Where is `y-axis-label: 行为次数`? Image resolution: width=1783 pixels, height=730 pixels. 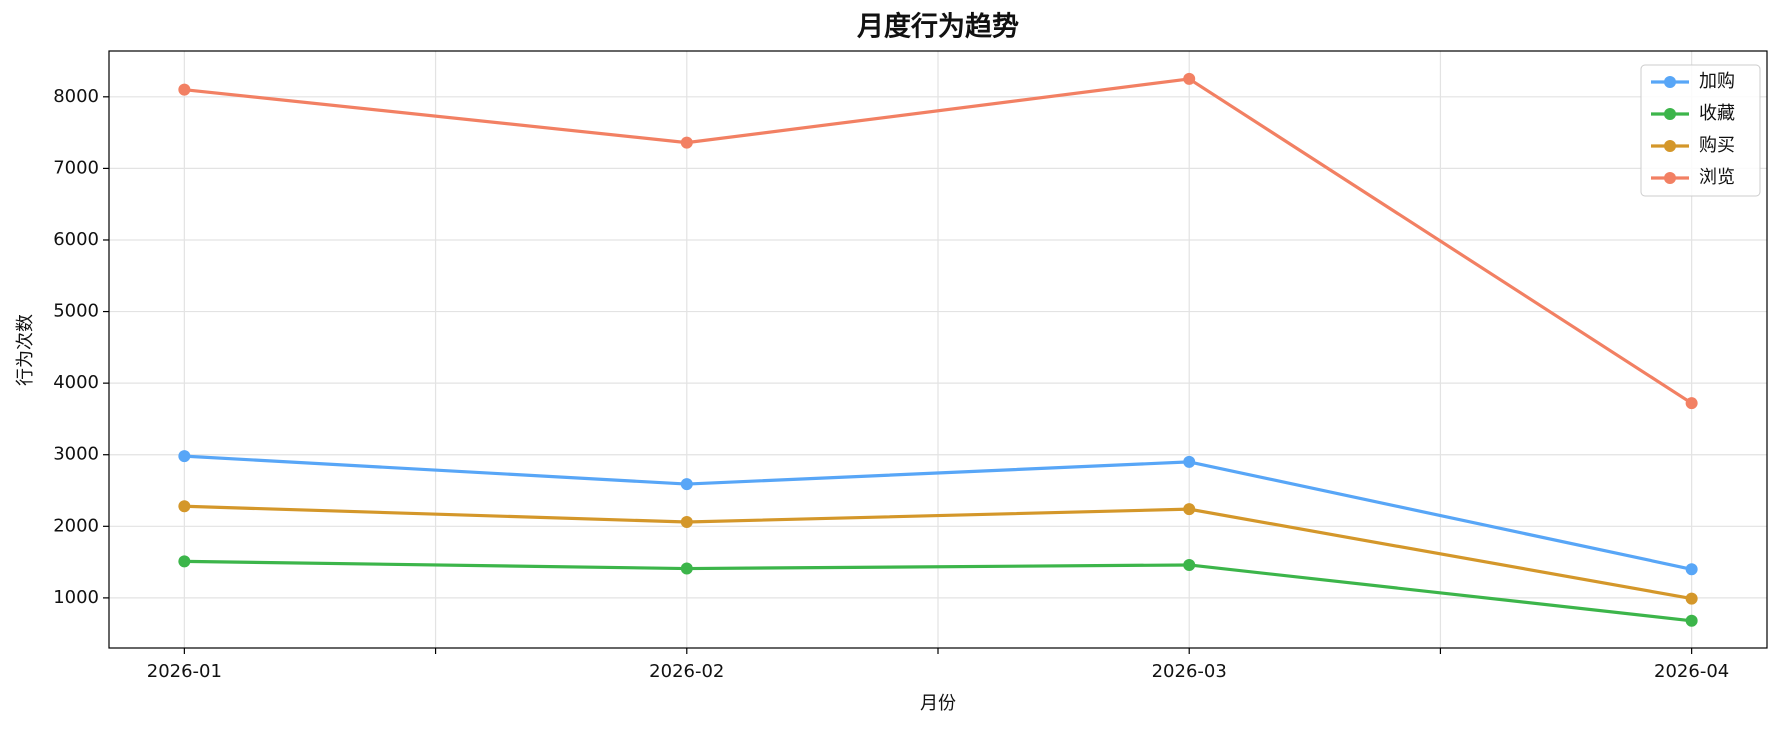 y-axis-label: 行为次数 is located at coordinates (25, 350).